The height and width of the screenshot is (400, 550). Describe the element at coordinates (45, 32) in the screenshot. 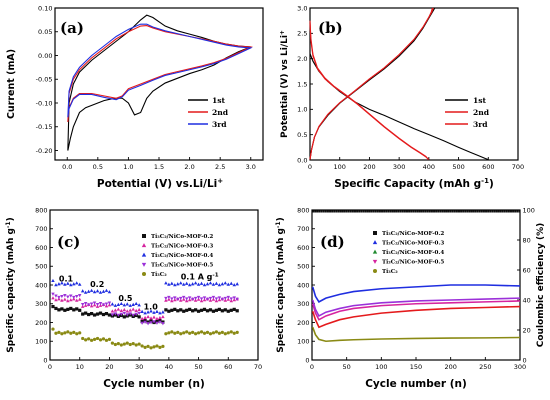

I see `ytick-label: 0.05` at that location.